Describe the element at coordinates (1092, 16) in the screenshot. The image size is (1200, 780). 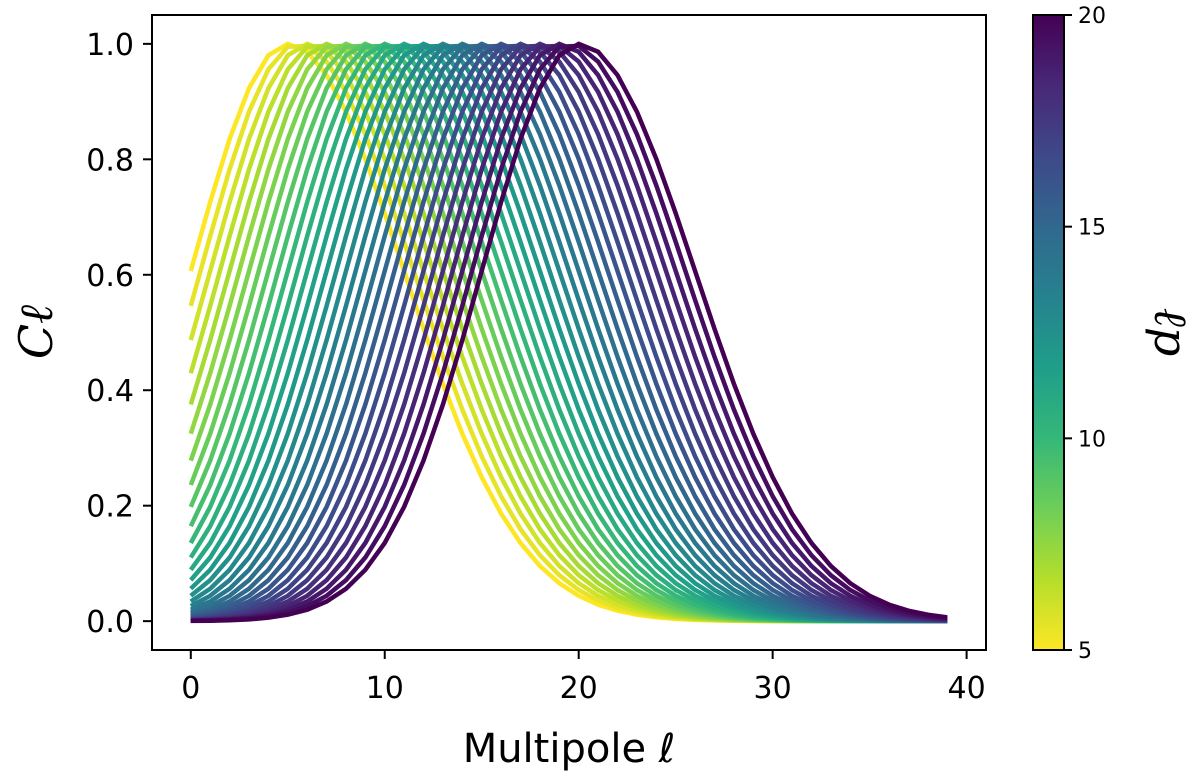
I see `colorbar-tick-label: 20` at that location.